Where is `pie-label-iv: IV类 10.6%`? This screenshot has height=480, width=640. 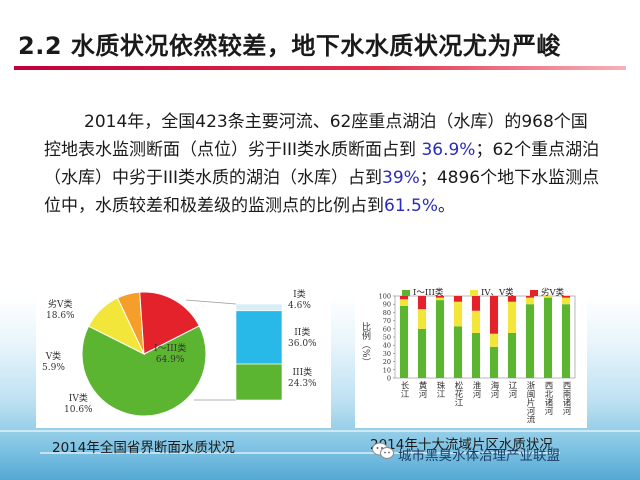 pie-label-iv: IV类 10.6% is located at coordinates (78, 404).